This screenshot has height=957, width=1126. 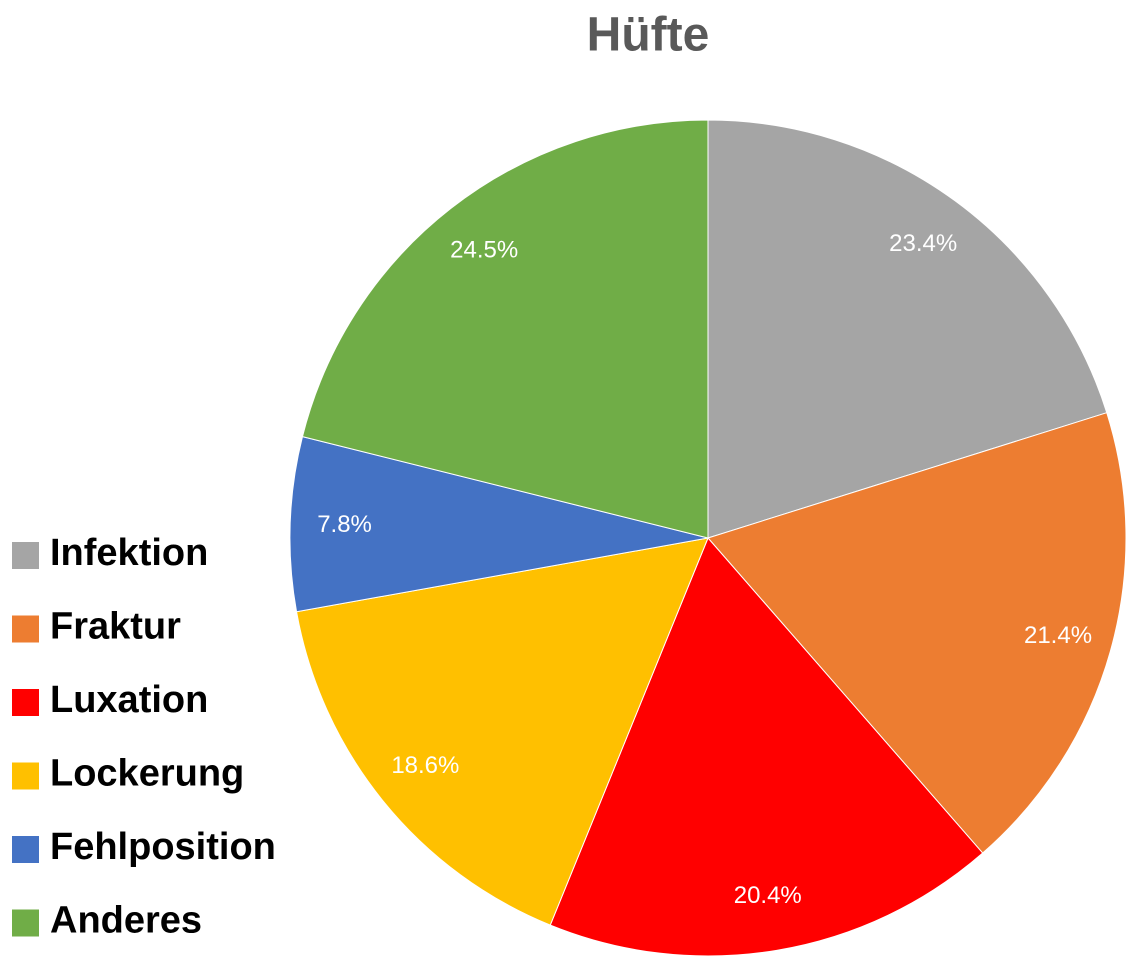 What do you see at coordinates (163, 847) in the screenshot?
I see `legend-label: Fehlposition` at bounding box center [163, 847].